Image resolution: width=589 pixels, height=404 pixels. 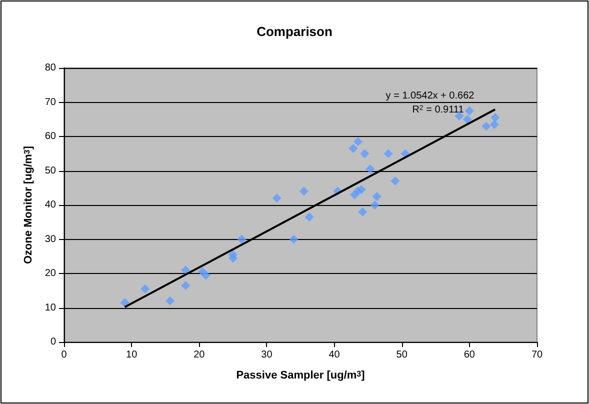 What do you see at coordinates (200, 355) in the screenshot?
I see `x-tick-label: 20` at bounding box center [200, 355].